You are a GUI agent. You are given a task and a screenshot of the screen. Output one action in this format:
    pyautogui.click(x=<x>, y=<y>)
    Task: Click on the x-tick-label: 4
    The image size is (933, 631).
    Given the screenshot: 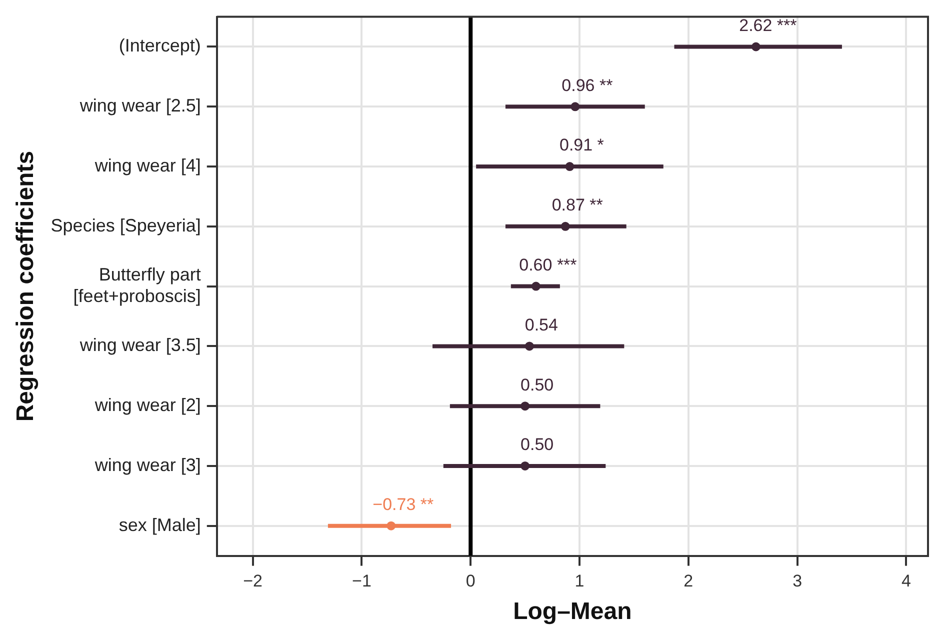 What is the action you would take?
    pyautogui.click(x=906, y=581)
    